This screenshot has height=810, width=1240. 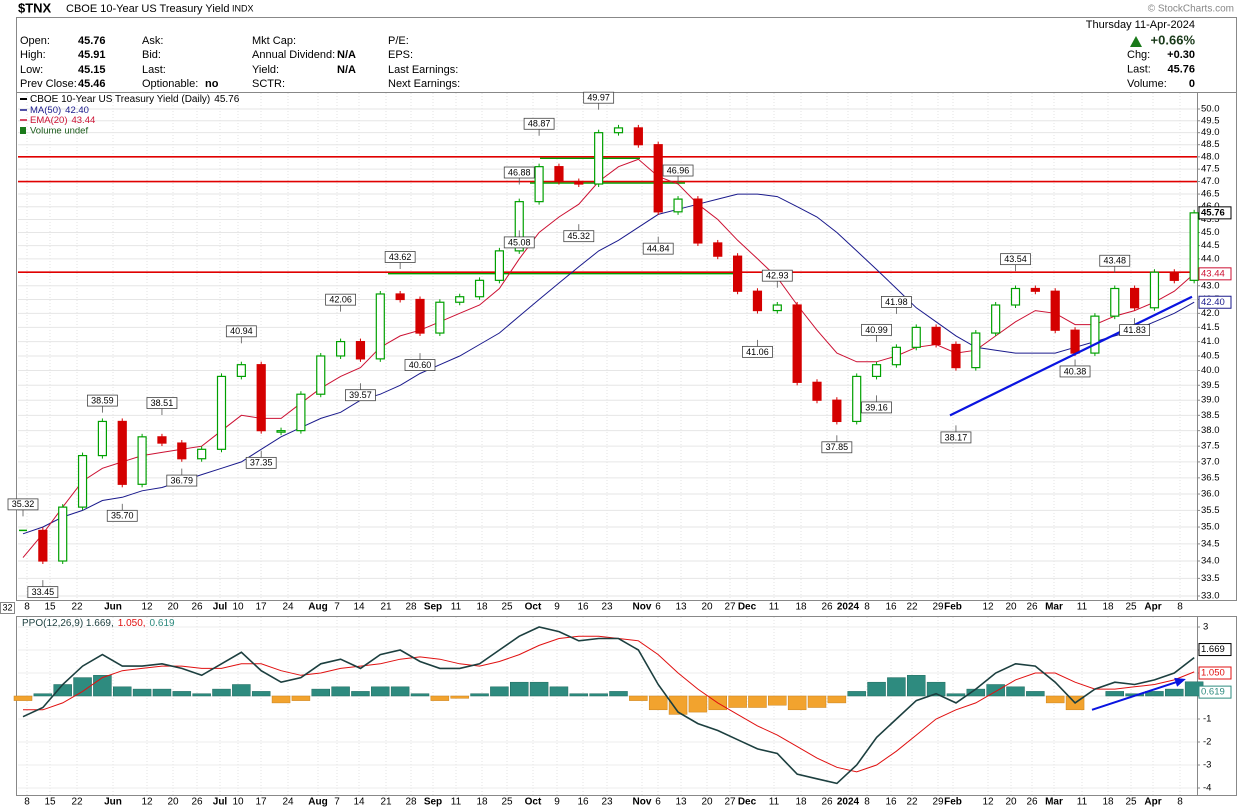 I want to click on field-value: 0, so click(x=1192, y=84).